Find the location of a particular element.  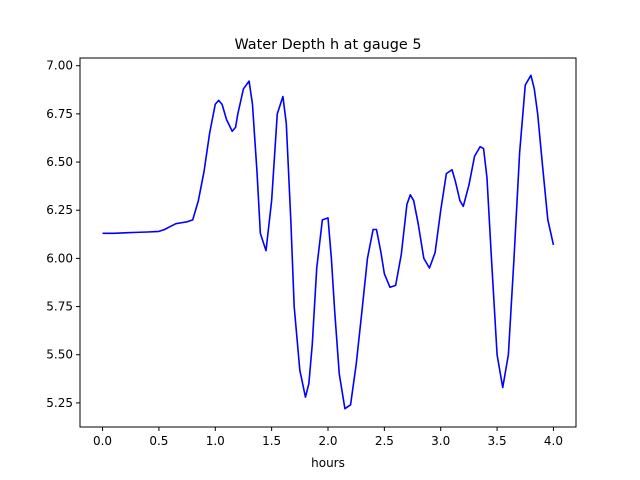

x-tick-label: 0.0 is located at coordinates (102, 441).